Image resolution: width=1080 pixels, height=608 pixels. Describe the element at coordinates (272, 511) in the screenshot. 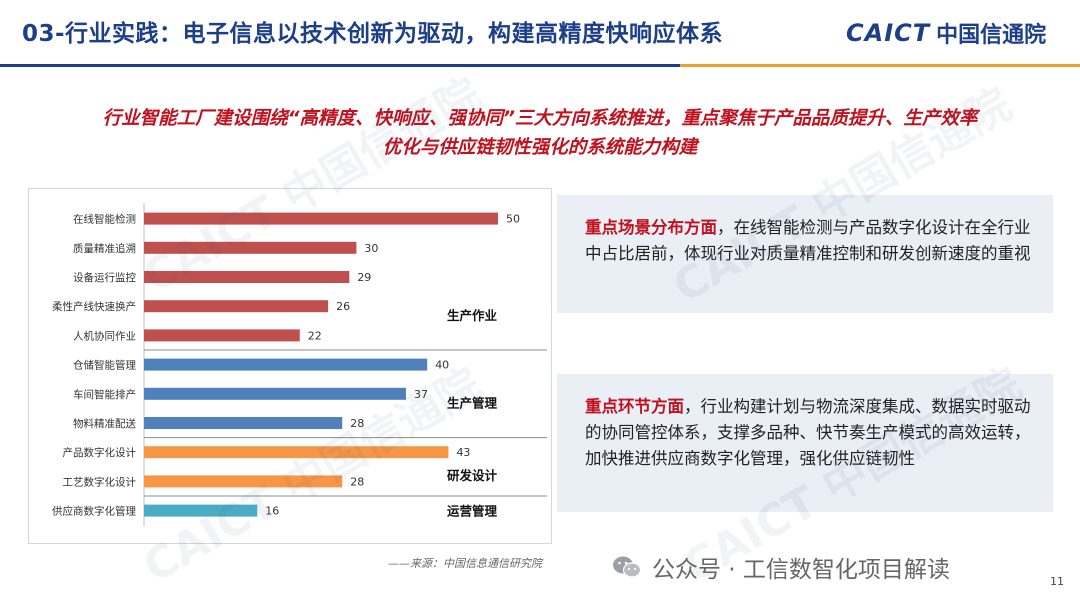

I see `value-label: 16` at that location.